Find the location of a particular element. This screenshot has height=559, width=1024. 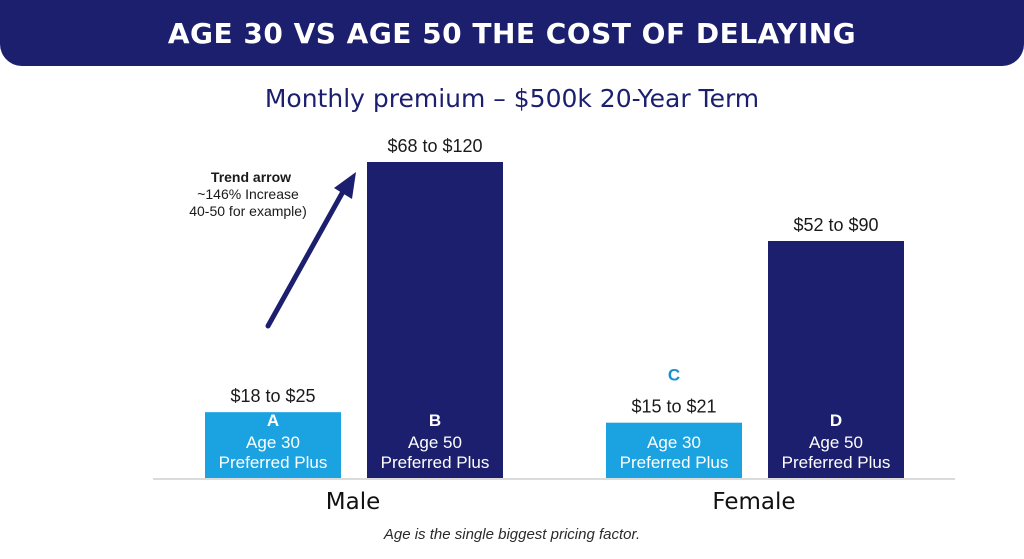

trend-arrow-shaft is located at coordinates (306, 257).